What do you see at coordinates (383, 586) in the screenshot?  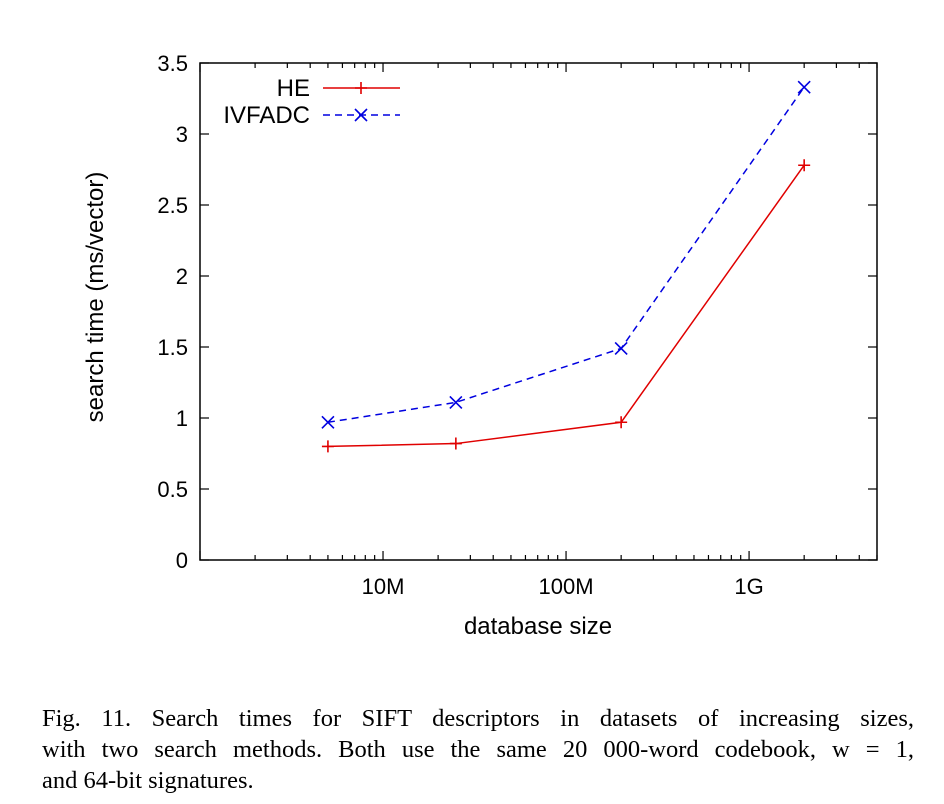 I see `x-tick-label: 10M` at bounding box center [383, 586].